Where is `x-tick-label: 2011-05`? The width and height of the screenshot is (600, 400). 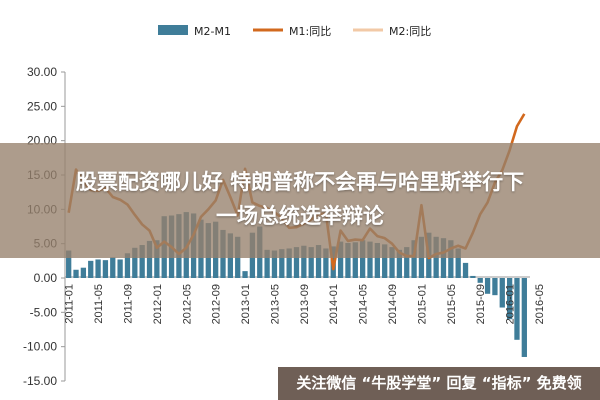
x-tick-label: 2011-05 is located at coordinates (99, 304).